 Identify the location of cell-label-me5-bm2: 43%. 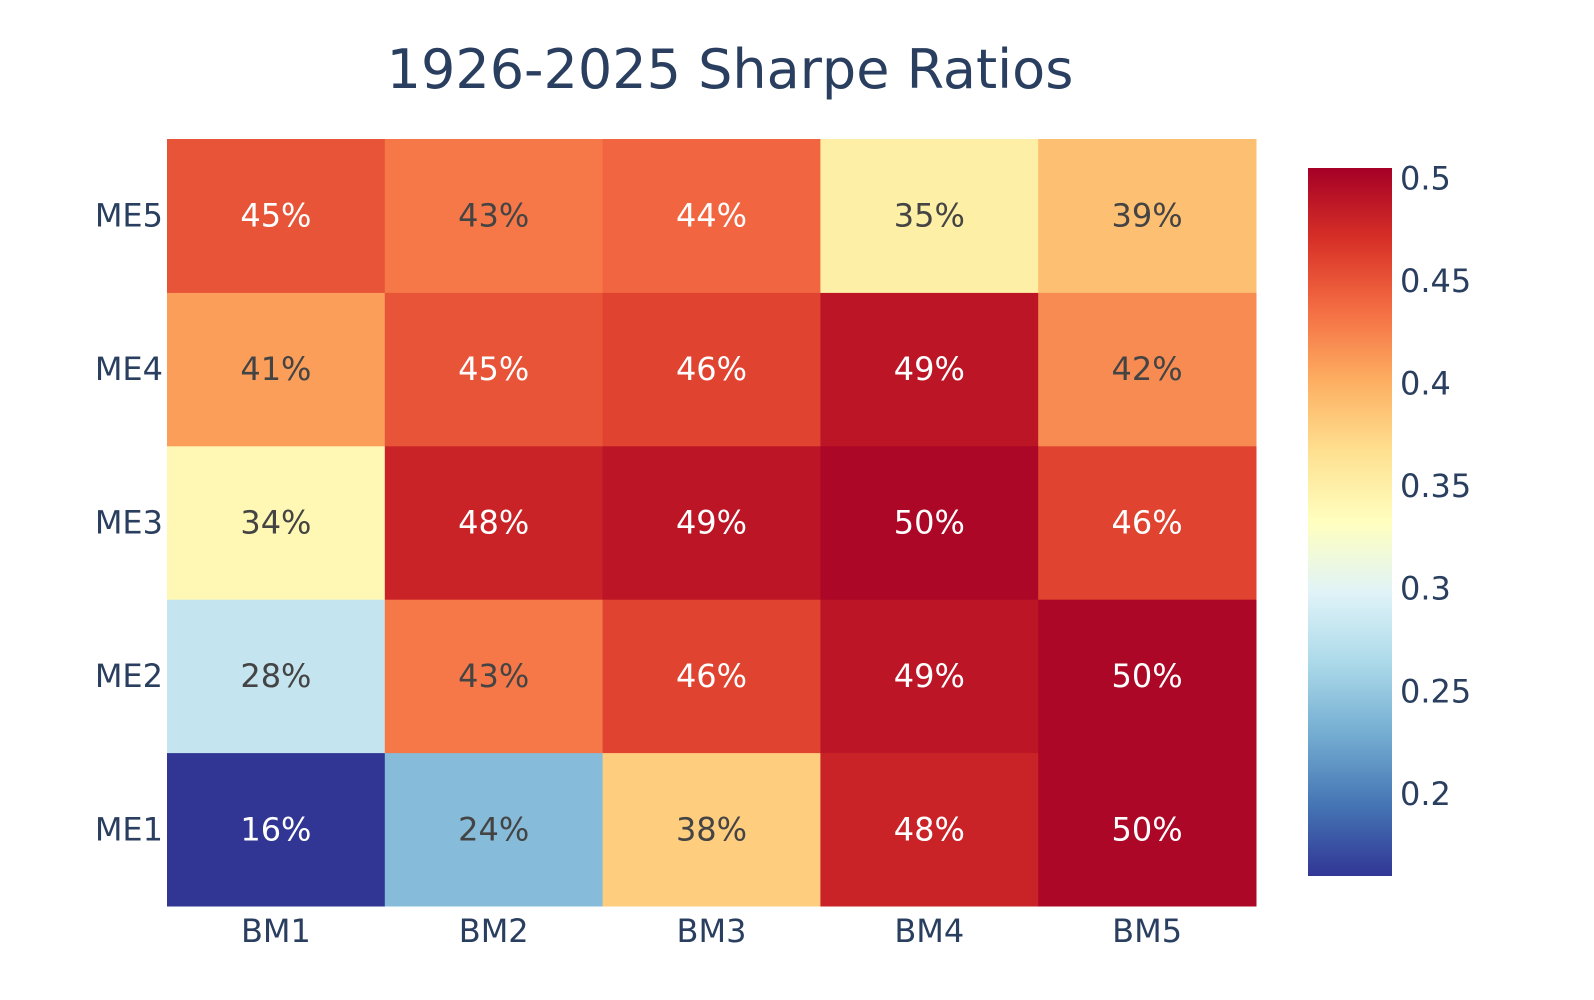
(493, 216).